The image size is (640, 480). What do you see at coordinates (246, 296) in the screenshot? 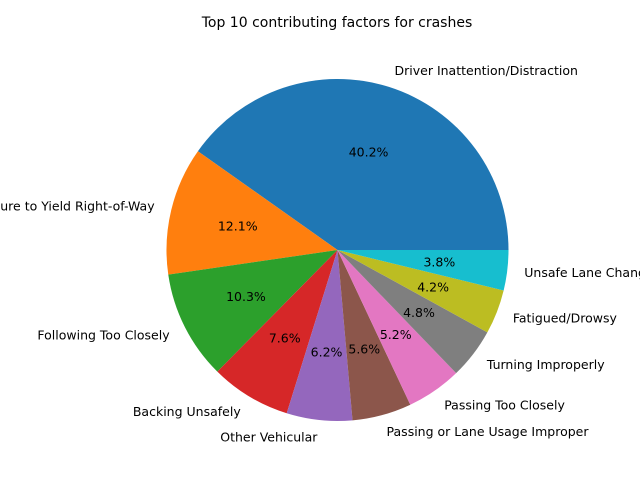
I see `slice-percent-label: 10.3%` at bounding box center [246, 296].